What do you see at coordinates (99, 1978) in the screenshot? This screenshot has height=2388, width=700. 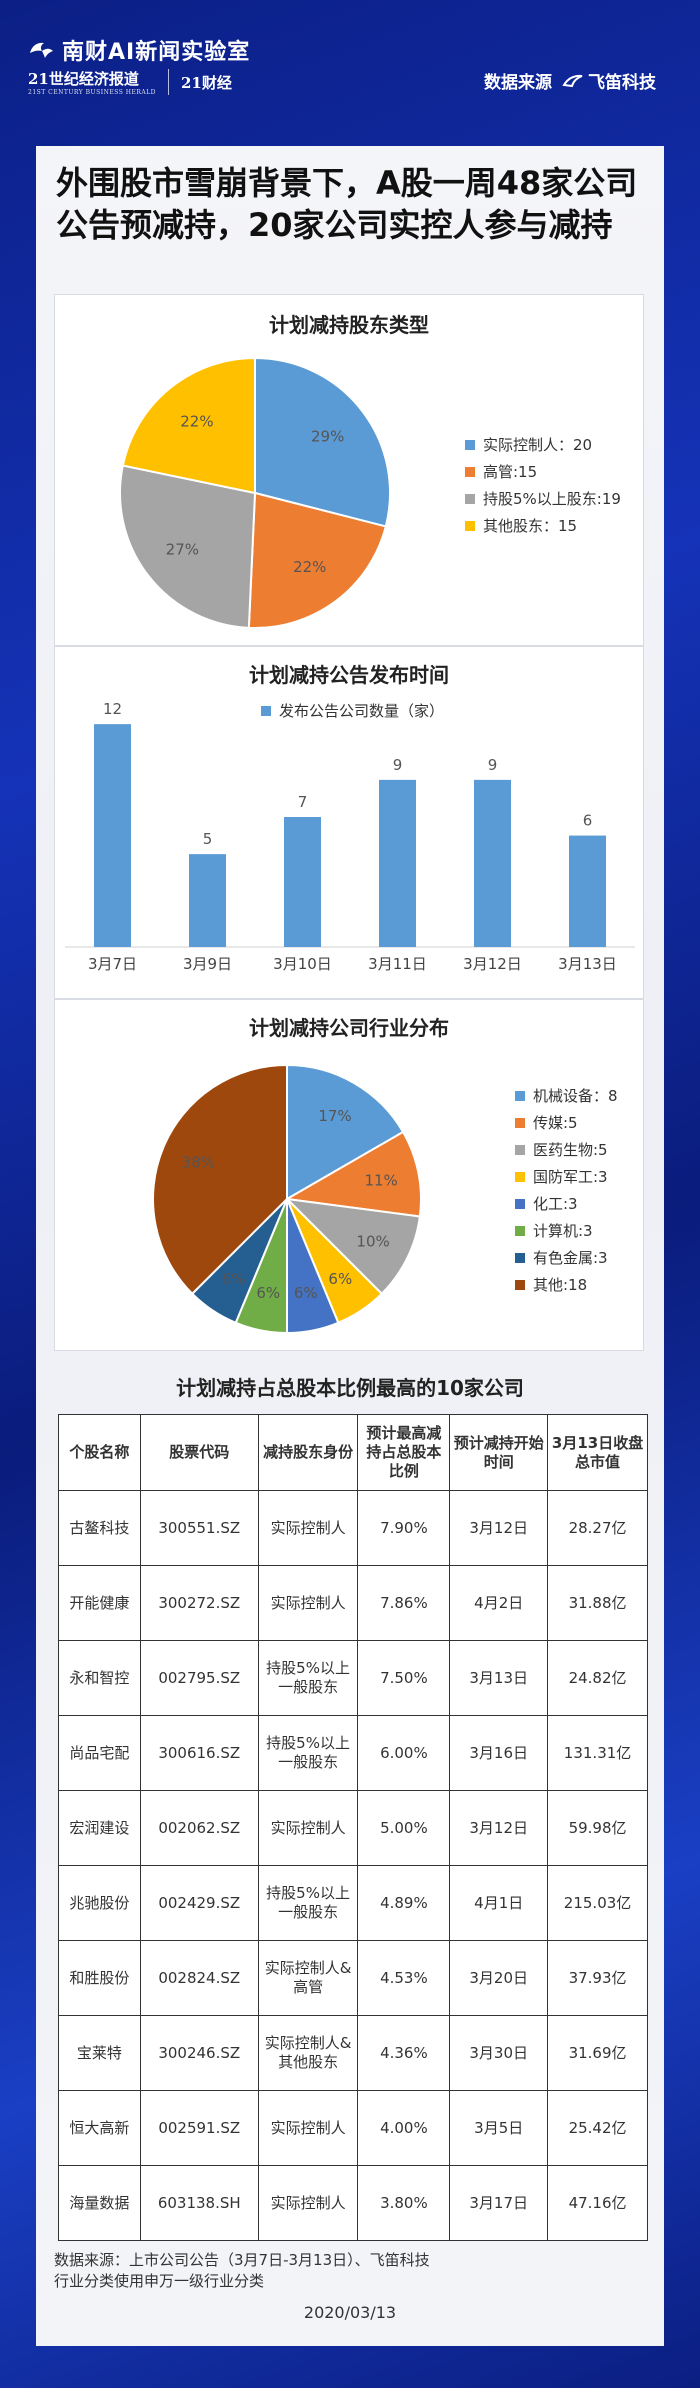 I see `table-cell: 和胜股份` at bounding box center [99, 1978].